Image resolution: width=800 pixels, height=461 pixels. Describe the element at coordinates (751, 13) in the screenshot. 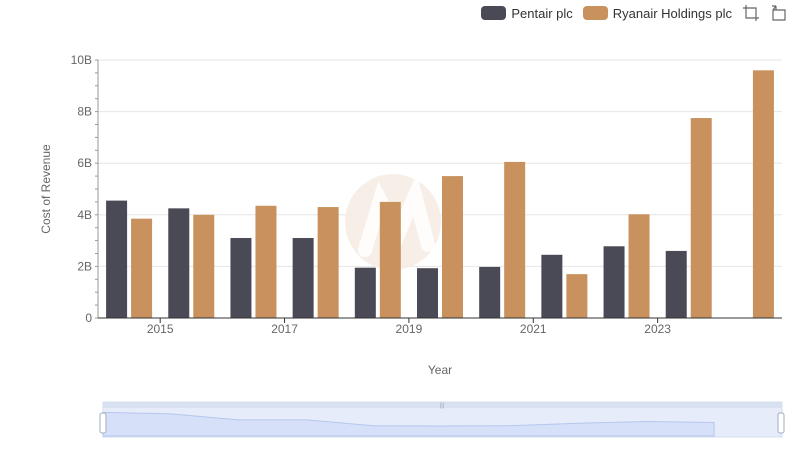

I see `zoom-select-icon` at that location.